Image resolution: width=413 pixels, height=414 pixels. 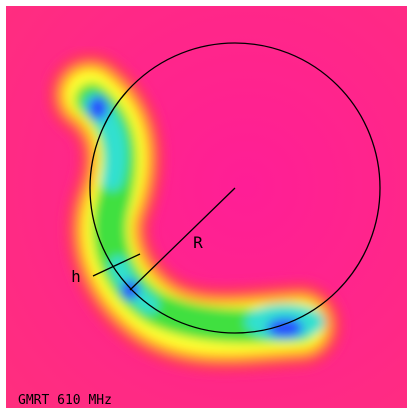 I want to click on height-label: h, so click(x=76, y=276).